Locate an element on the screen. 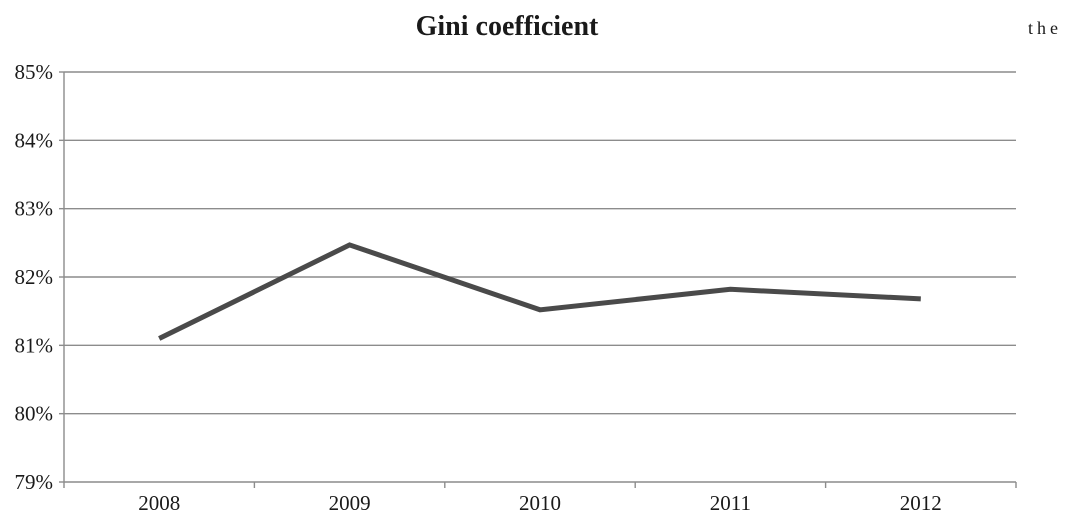 This screenshot has width=1075, height=515. margin-text: the is located at coordinates (1045, 28).